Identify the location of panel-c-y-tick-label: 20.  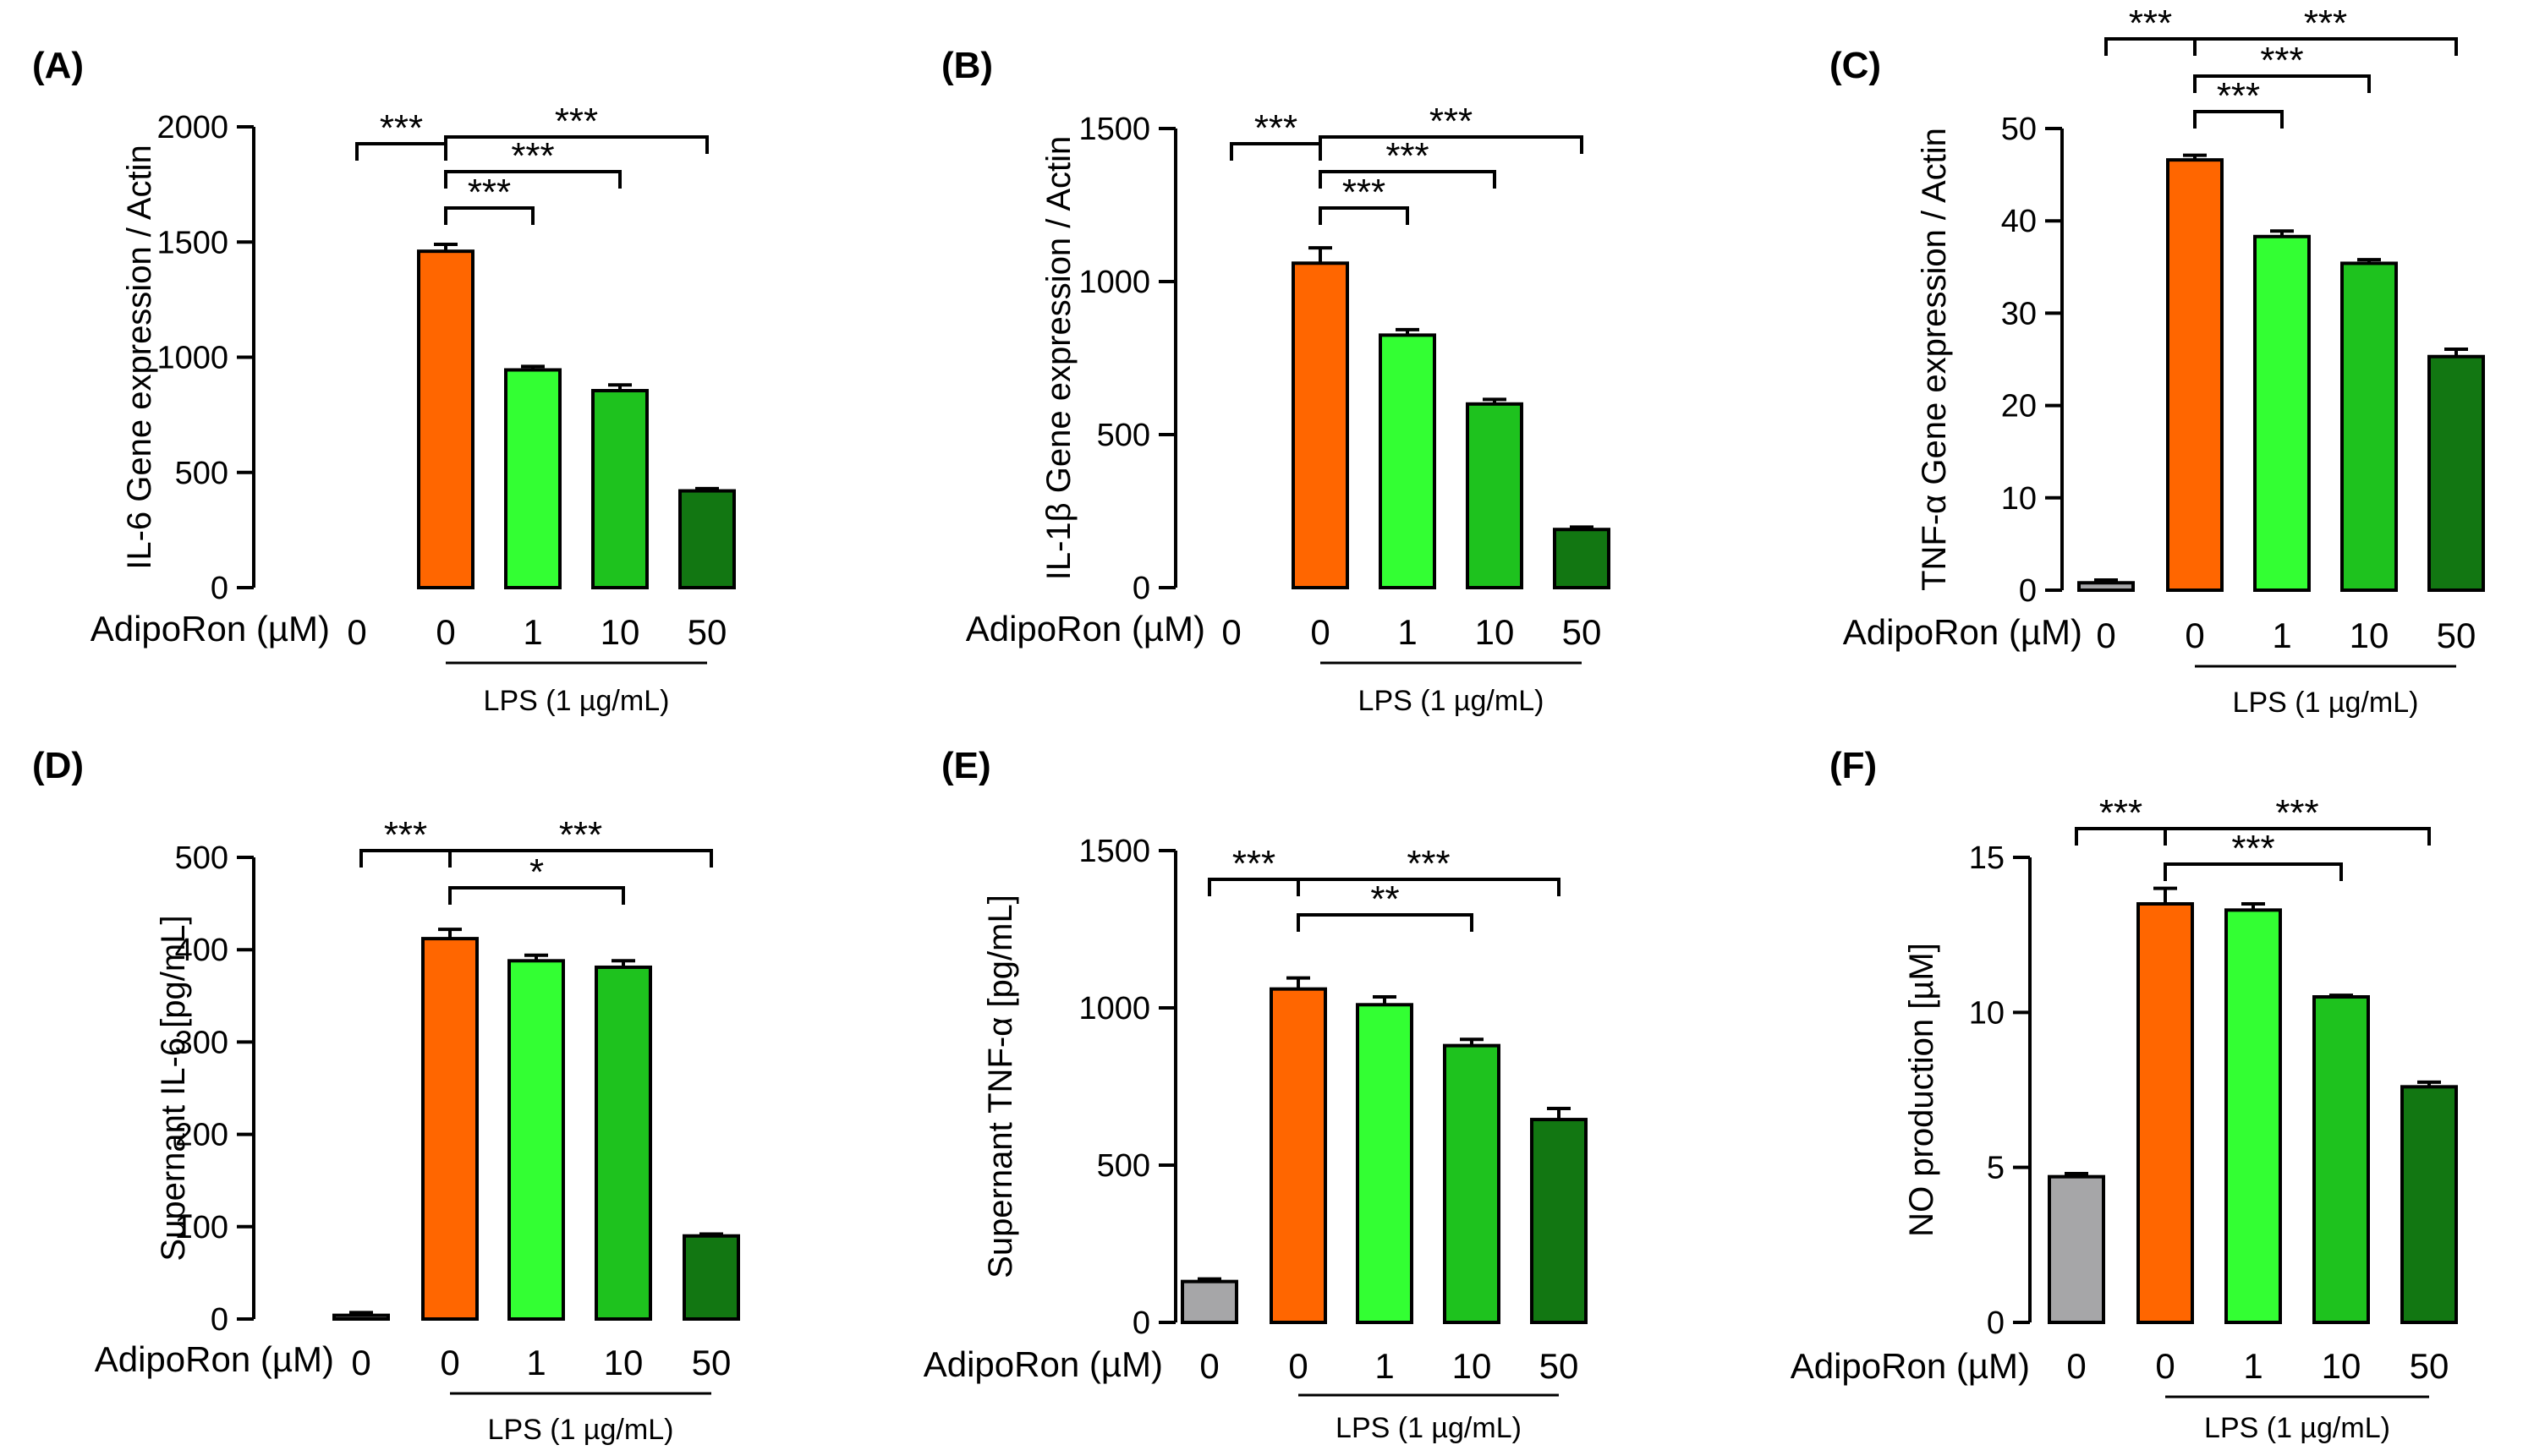
(2019, 407).